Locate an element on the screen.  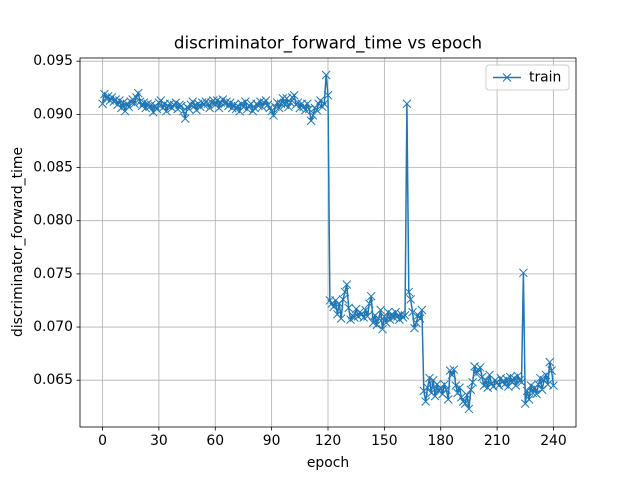
y-tick-label: 0.075 is located at coordinates (53, 274).